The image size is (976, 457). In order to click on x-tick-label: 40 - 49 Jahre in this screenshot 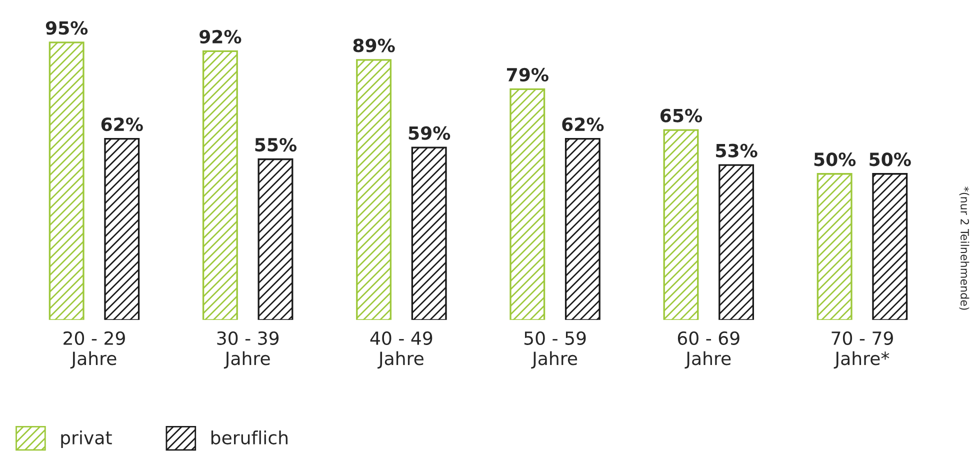, I will do `click(401, 350)`.